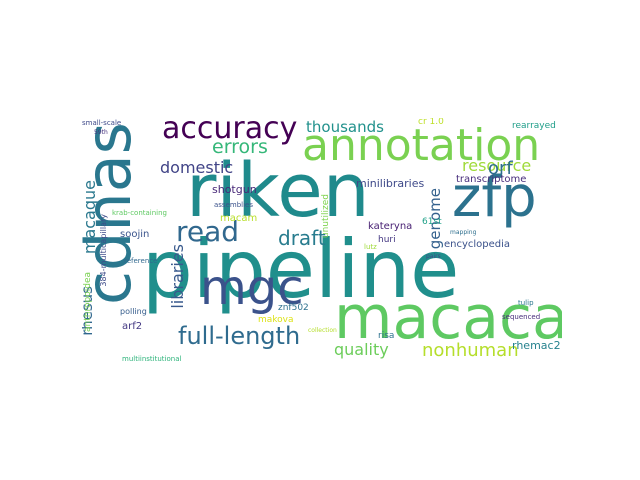 The width and height of the screenshot is (640, 480). What do you see at coordinates (463, 232) in the screenshot?
I see `word-mapping: mapping` at bounding box center [463, 232].